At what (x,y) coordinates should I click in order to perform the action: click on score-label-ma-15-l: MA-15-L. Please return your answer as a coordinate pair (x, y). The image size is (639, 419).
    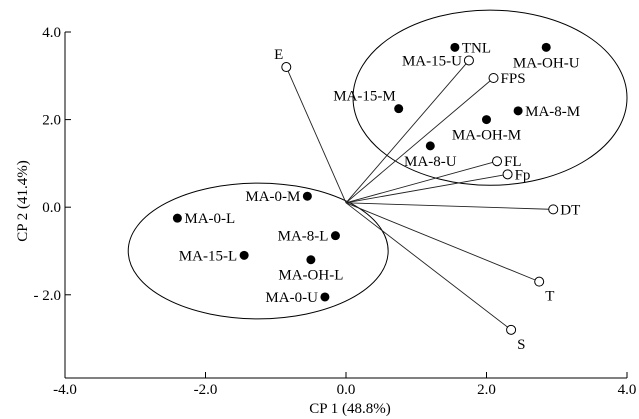
    Looking at the image, I should click on (208, 256).